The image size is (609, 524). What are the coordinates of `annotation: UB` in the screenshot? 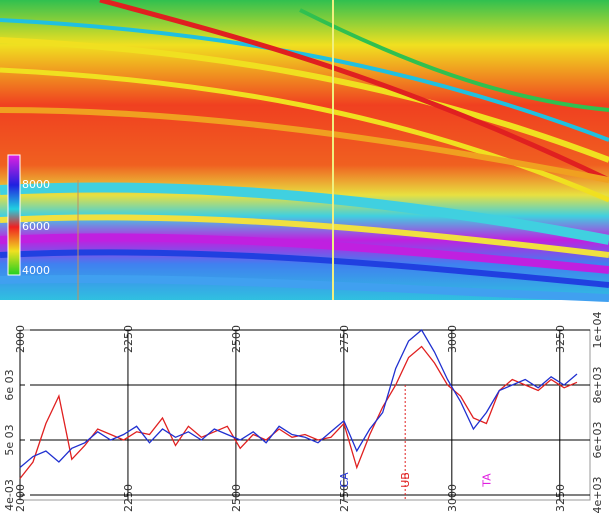 It's located at (405, 480).